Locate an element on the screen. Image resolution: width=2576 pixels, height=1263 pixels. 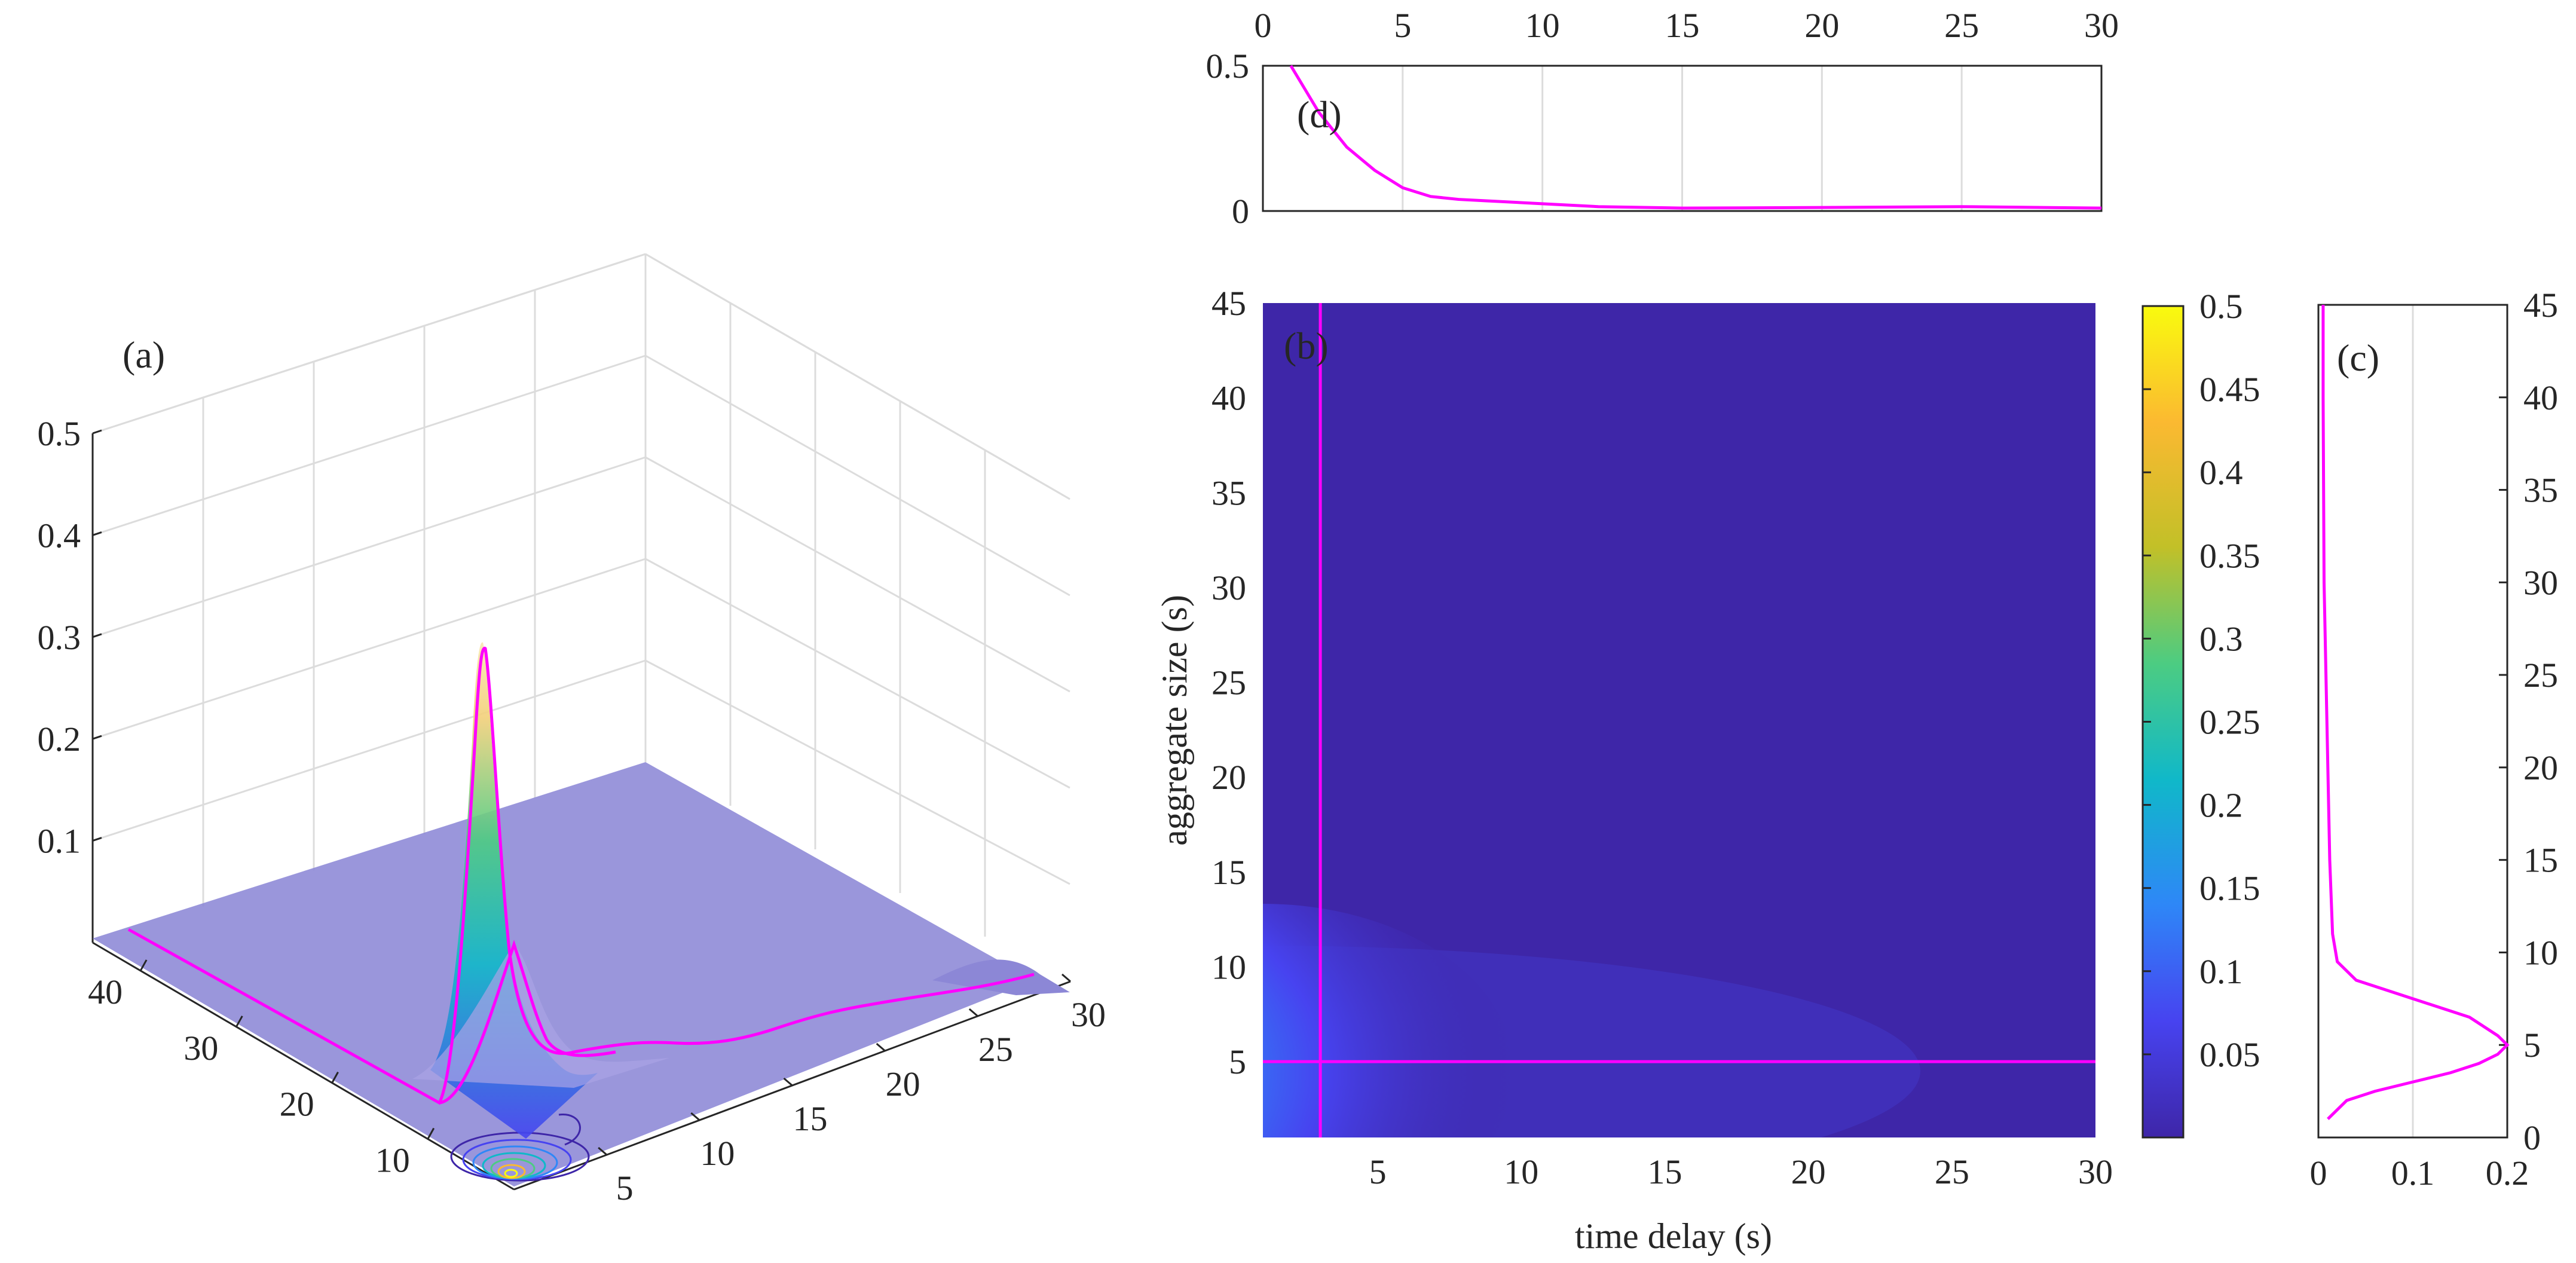
panel-d-series-line is located at coordinates (1695, 137).